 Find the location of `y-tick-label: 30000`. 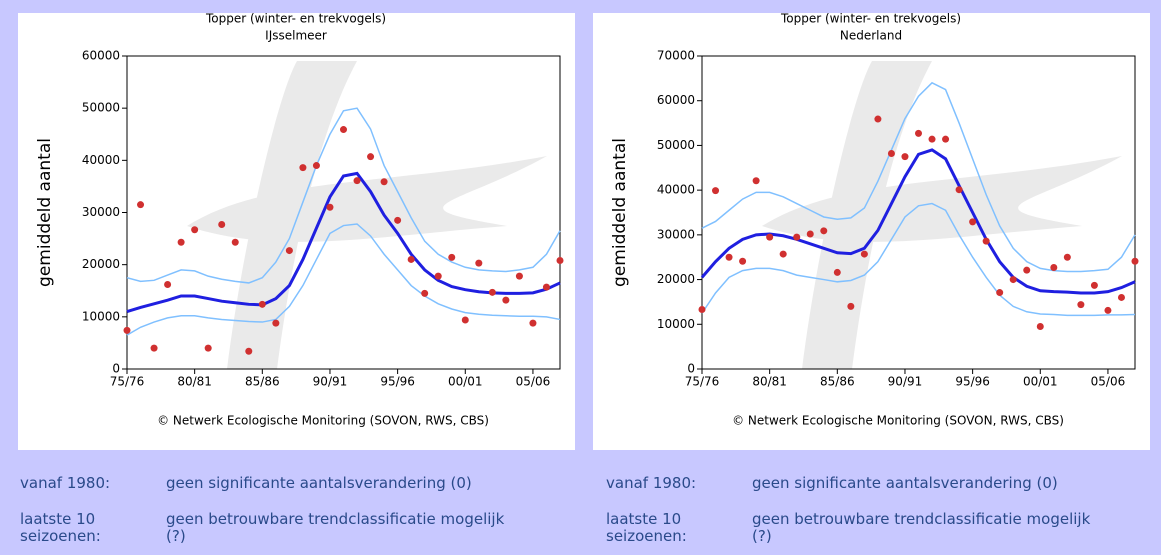

y-tick-label: 30000 is located at coordinates (101, 212).